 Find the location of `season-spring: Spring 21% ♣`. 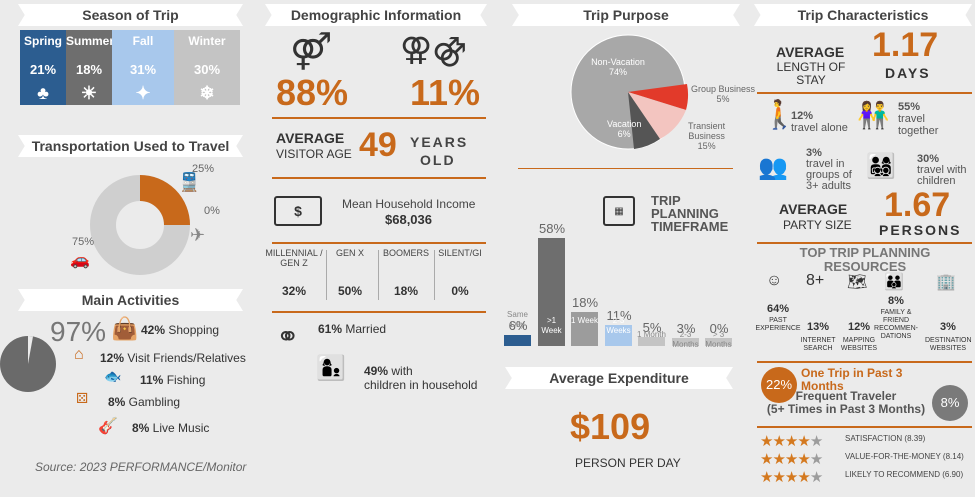

season-spring: Spring 21% ♣ is located at coordinates (43, 67).